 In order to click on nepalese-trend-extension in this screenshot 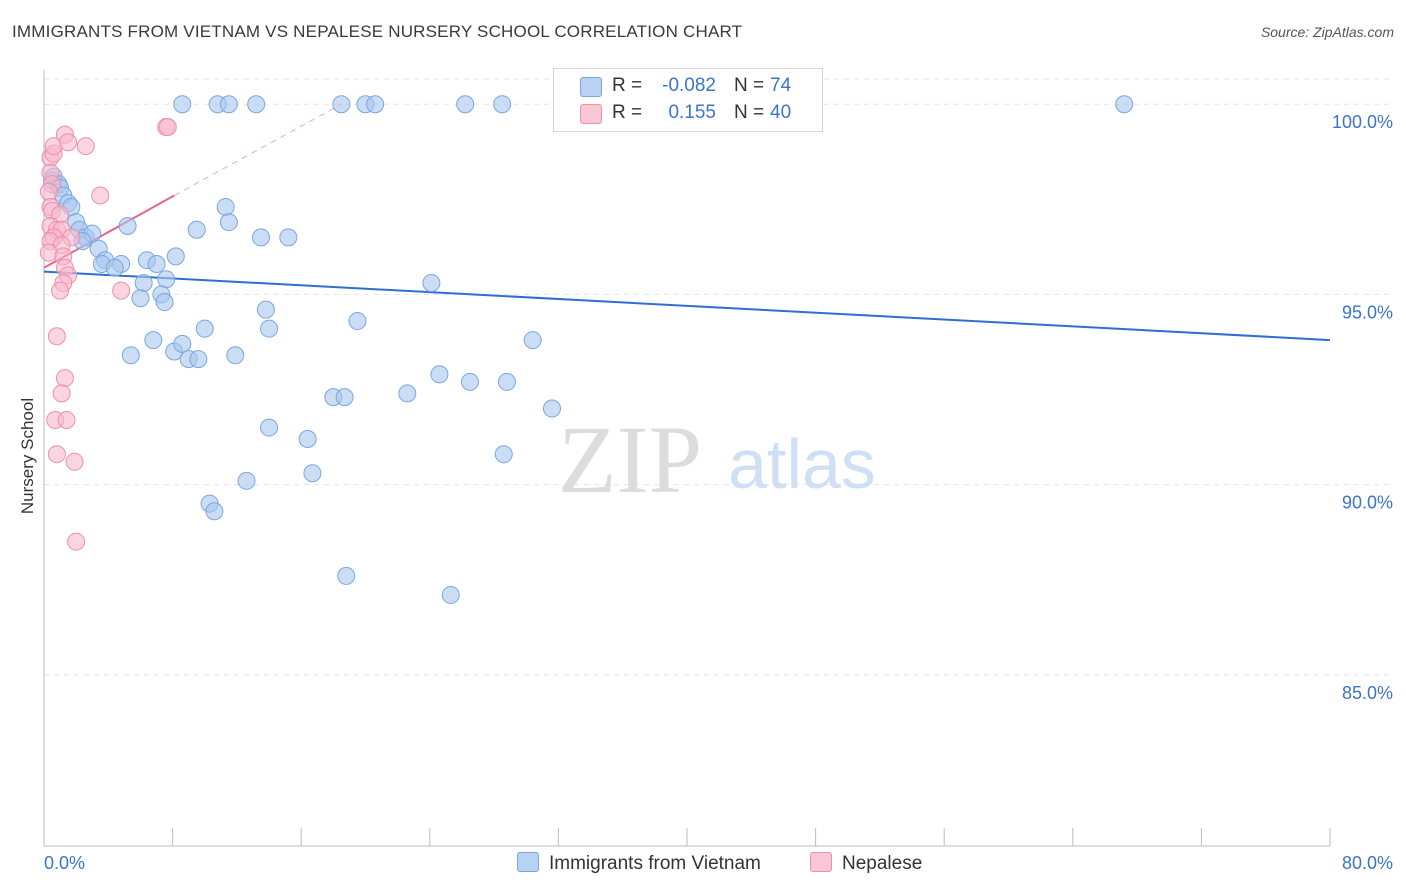, I will do `click(257, 149)`.